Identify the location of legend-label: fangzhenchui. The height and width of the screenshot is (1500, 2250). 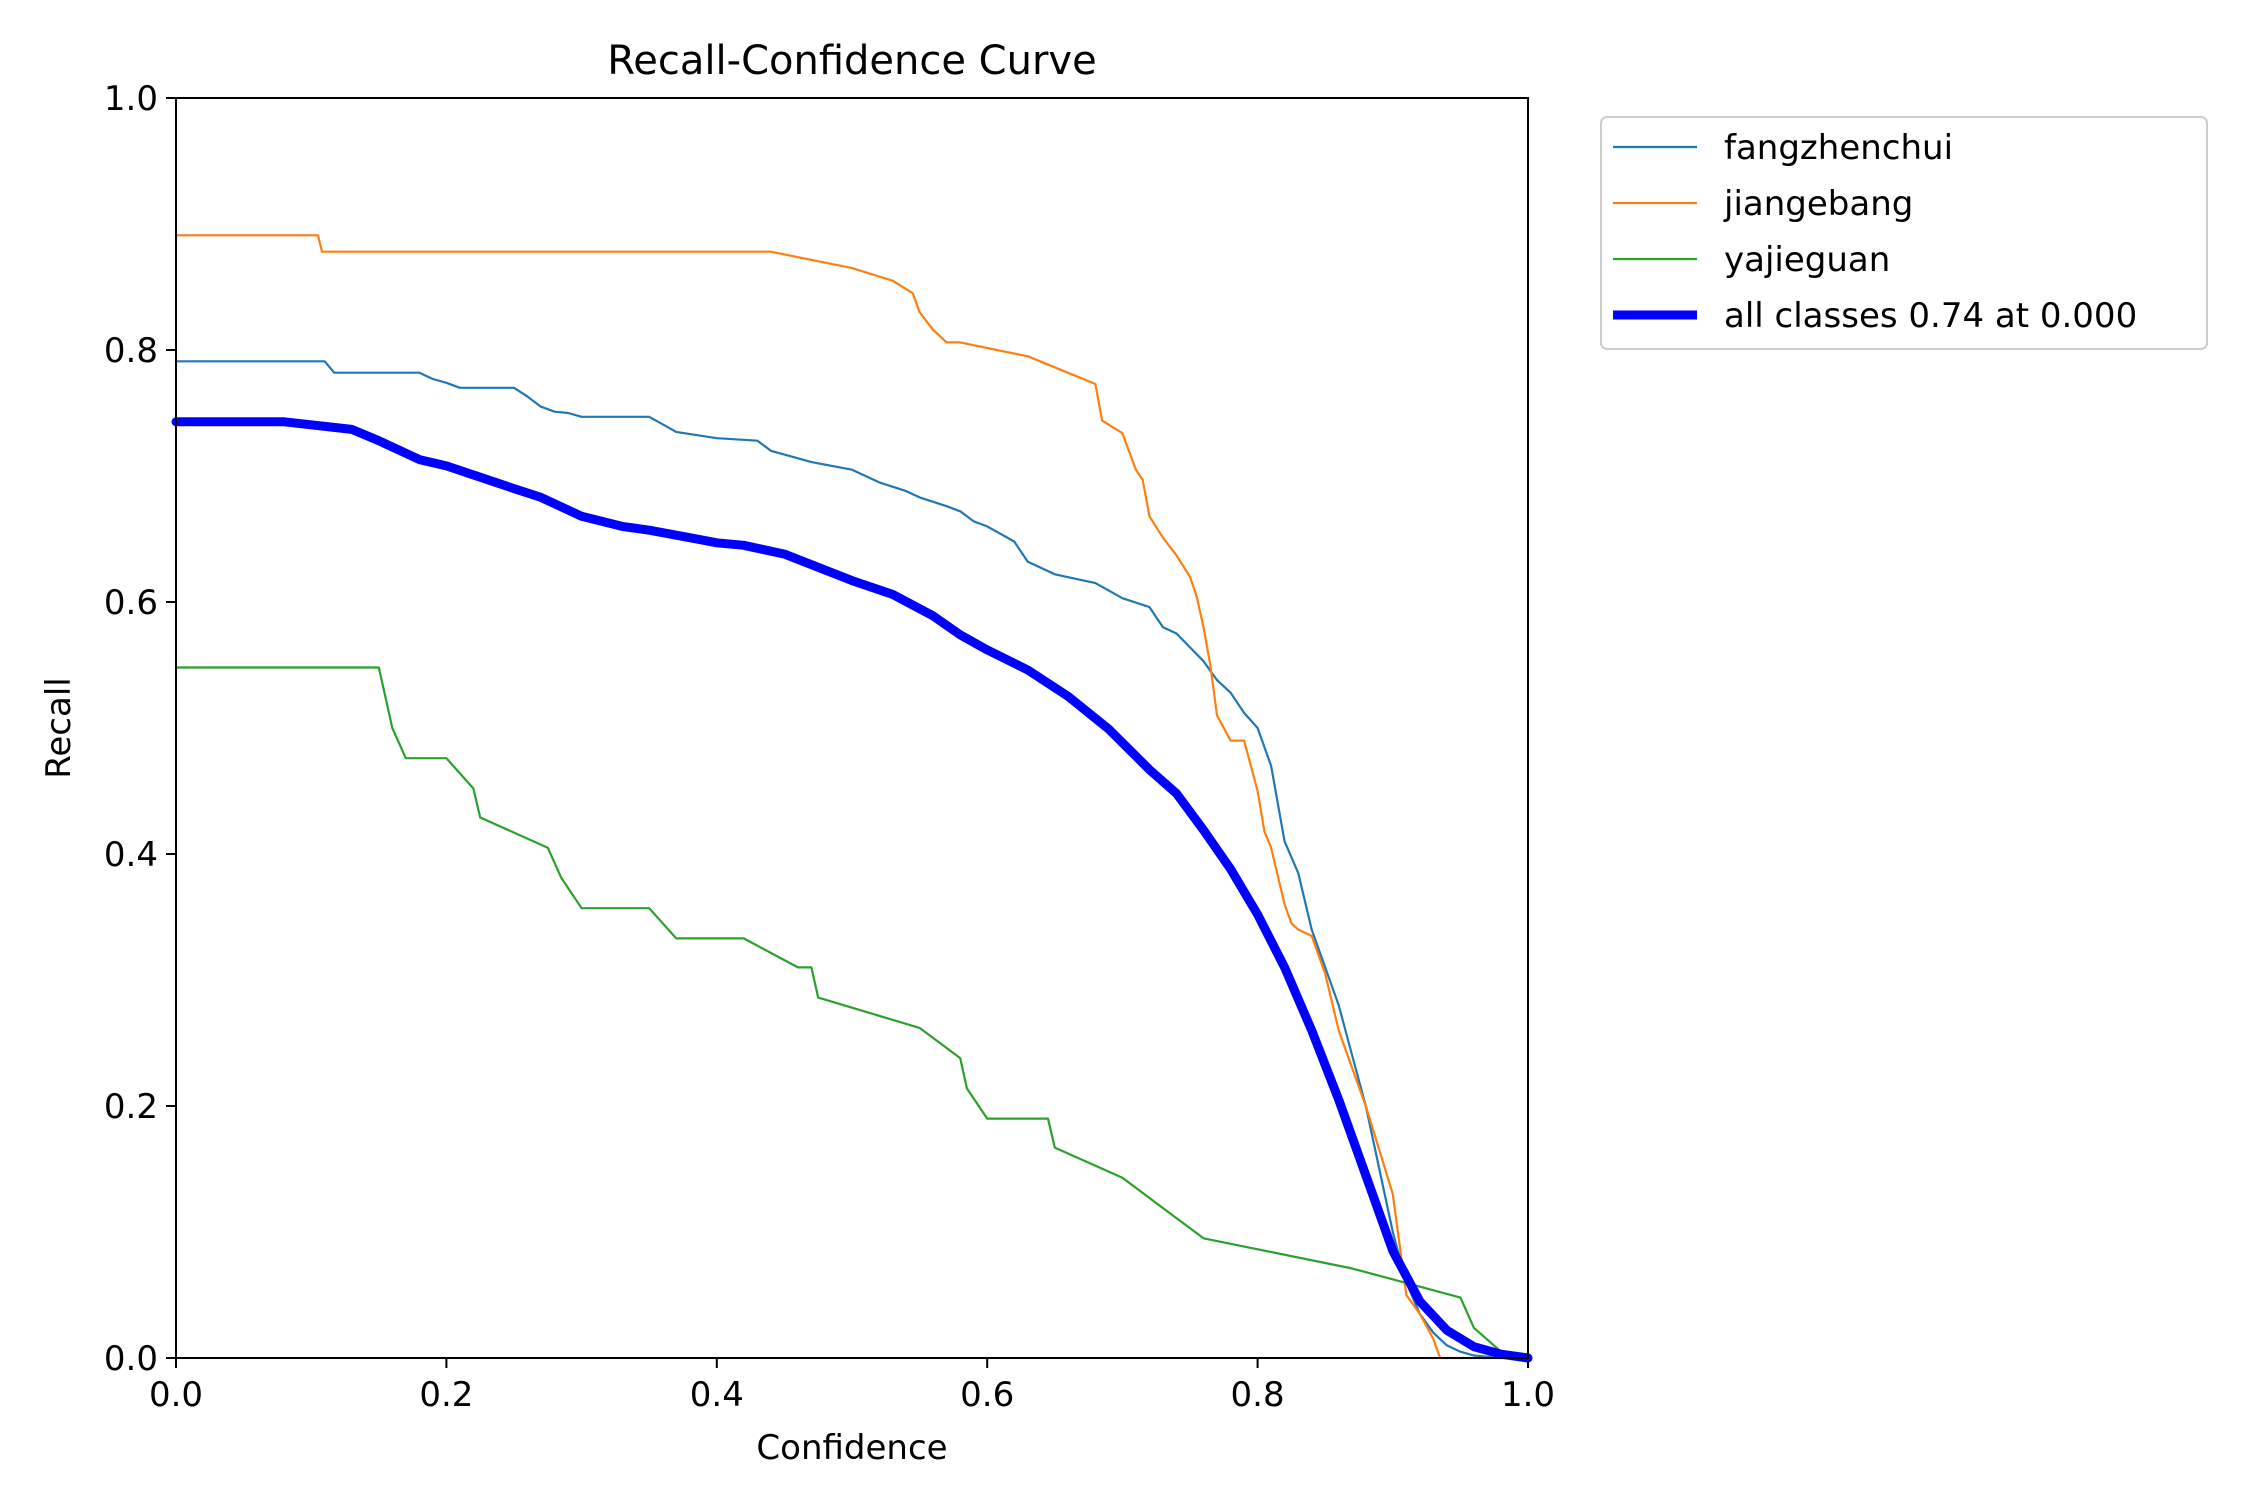
(1838, 148).